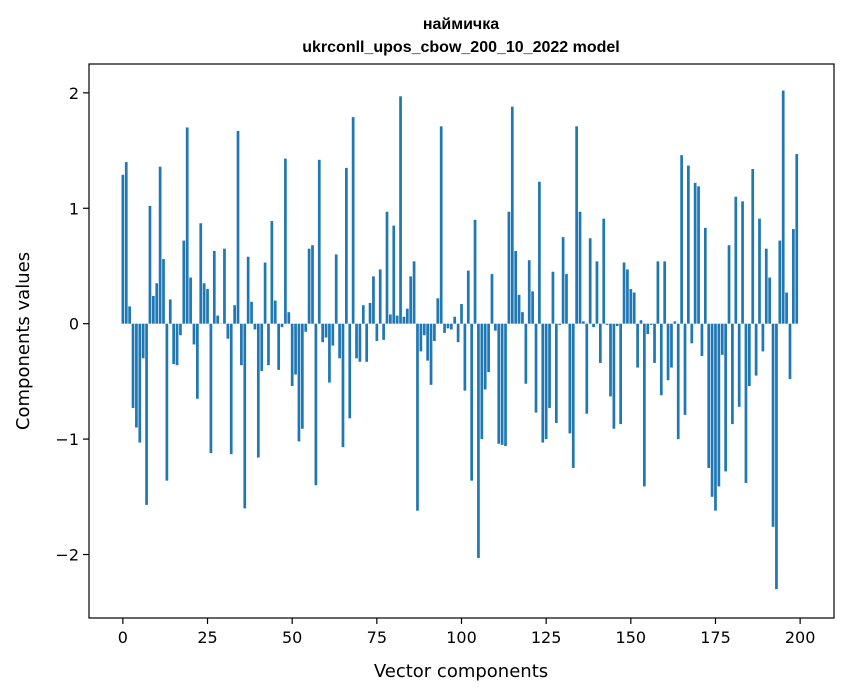 The height and width of the screenshot is (696, 847). I want to click on x-tick-label: 50, so click(292, 637).